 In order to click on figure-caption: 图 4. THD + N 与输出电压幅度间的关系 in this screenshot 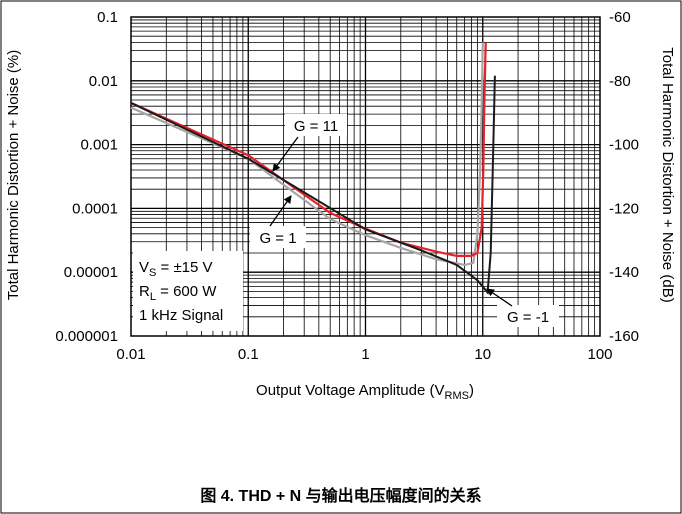, I will do `click(341, 496)`.